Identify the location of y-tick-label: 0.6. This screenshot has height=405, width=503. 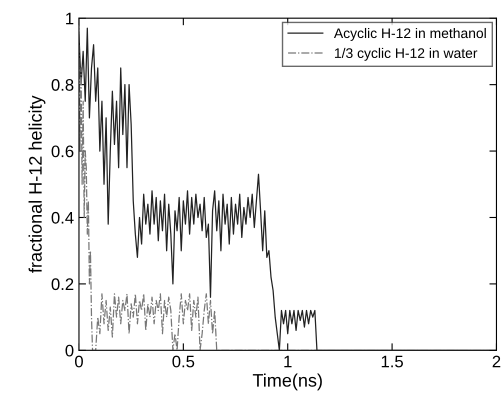
(63, 151).